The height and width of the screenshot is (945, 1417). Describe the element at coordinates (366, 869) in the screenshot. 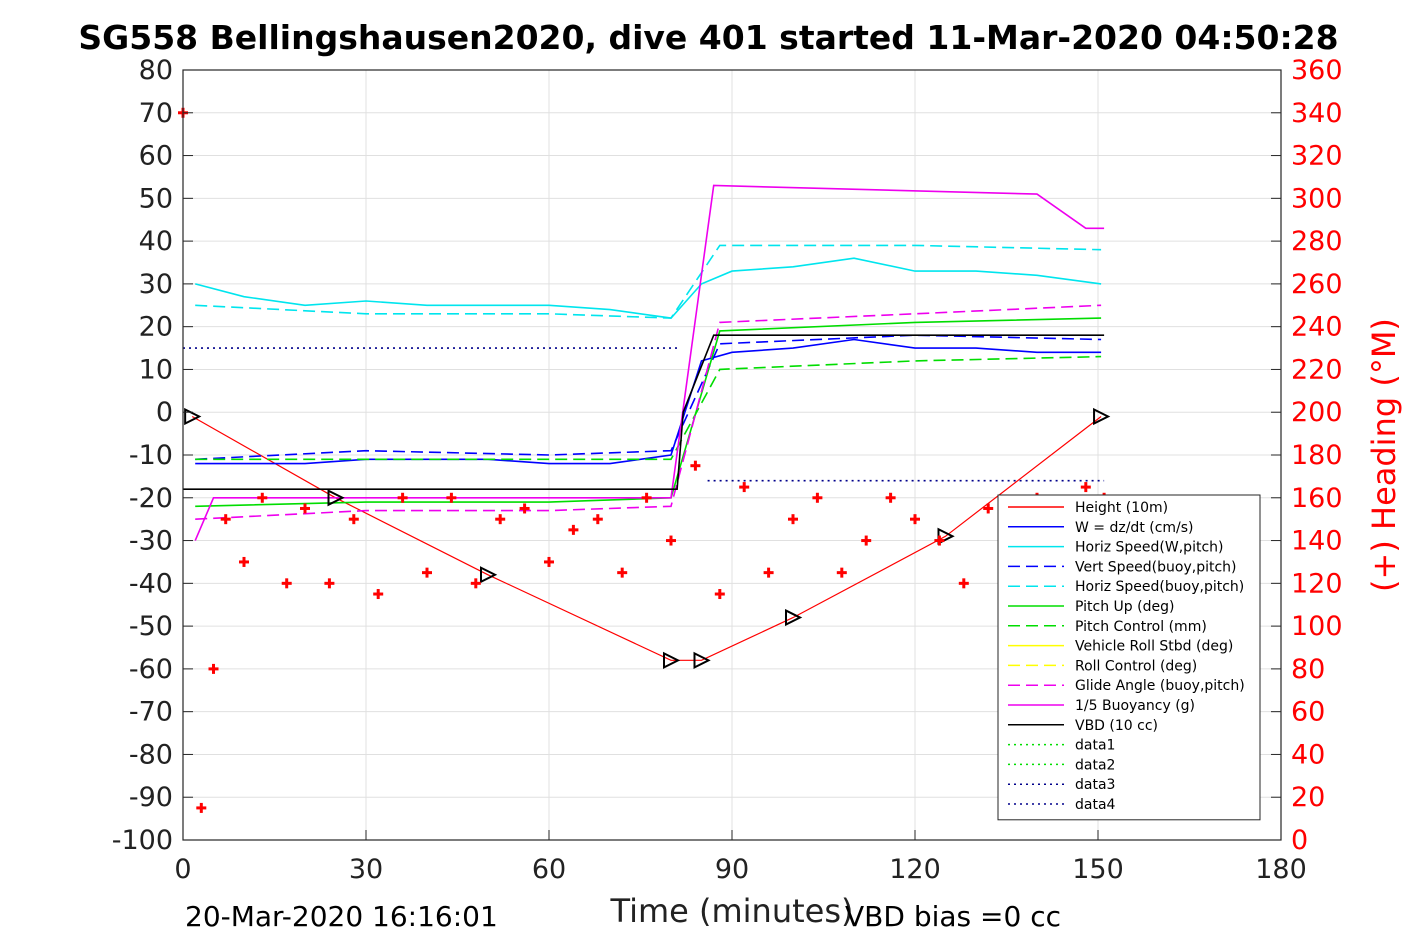

I see `x-tick-label: 30` at that location.